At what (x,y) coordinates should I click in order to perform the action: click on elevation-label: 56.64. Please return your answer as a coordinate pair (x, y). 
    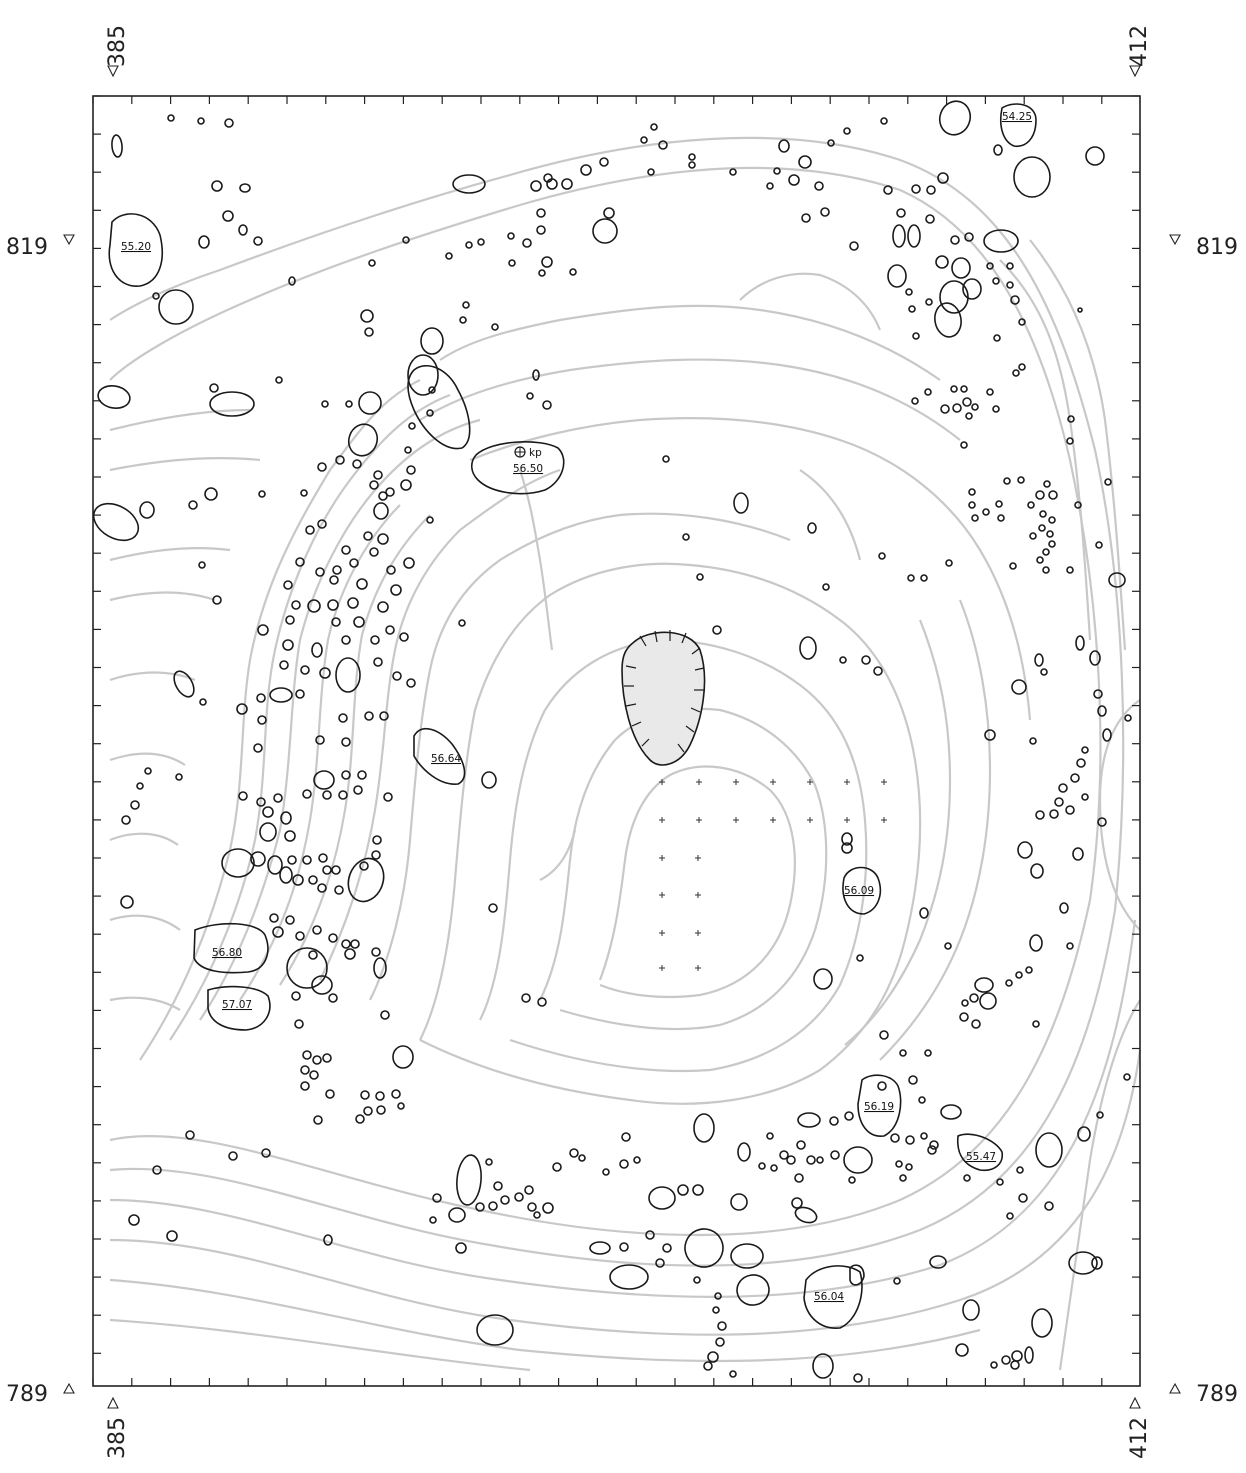
    Looking at the image, I should click on (446, 759).